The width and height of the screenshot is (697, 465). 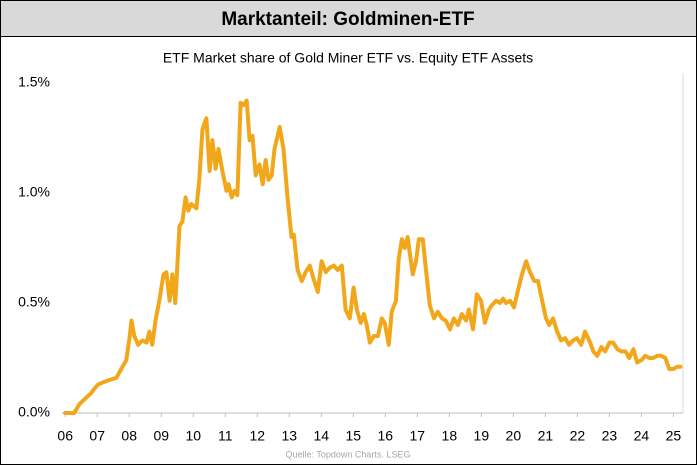 I want to click on source-note: Quelle: Topdown Charts. LSEG, so click(x=348, y=454).